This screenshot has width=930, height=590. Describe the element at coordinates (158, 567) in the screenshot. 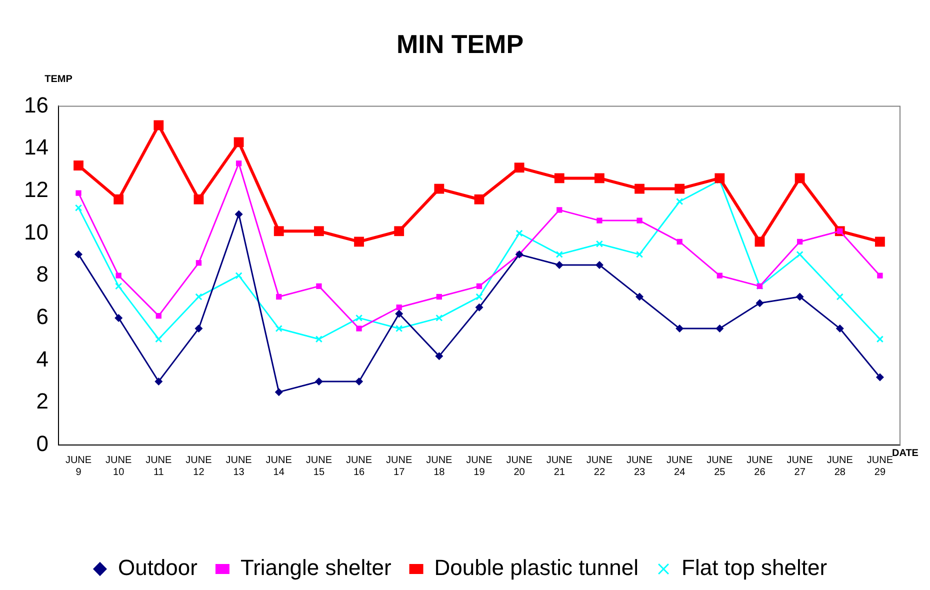

I see `legend-label: Outdoor` at that location.